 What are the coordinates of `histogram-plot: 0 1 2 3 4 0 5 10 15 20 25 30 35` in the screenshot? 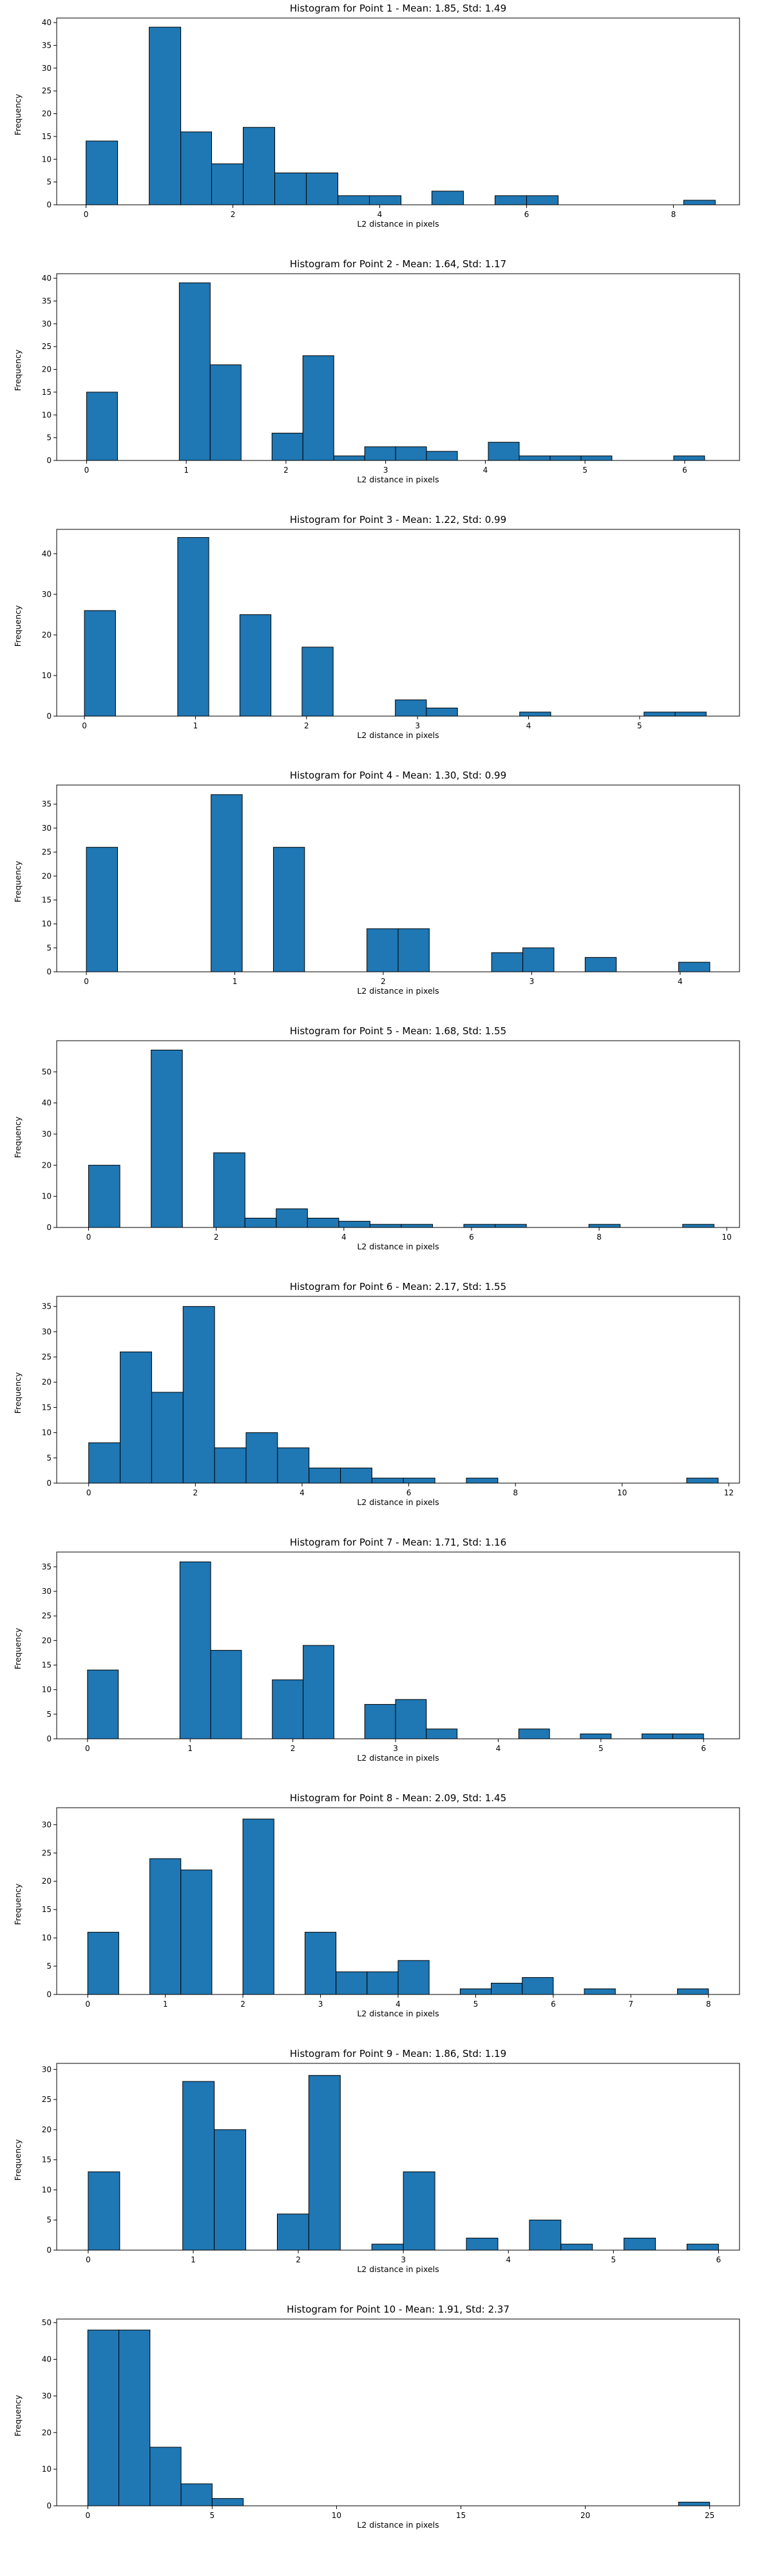 It's located at (391, 885).